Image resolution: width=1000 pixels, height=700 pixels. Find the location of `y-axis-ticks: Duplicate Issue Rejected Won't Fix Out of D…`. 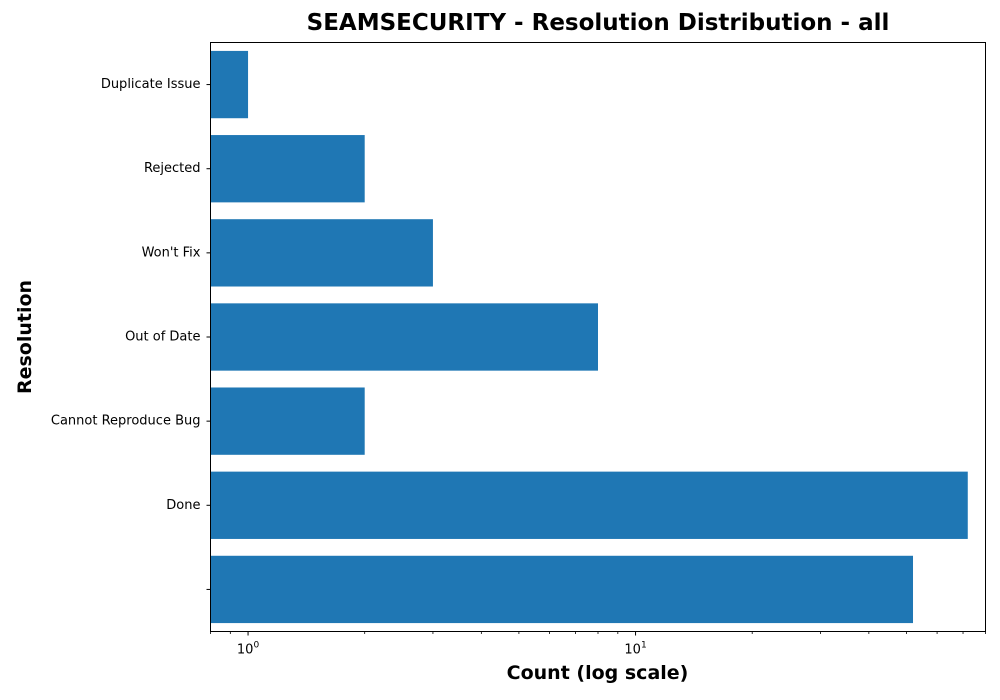

y-axis-ticks: Duplicate Issue Rejected Won't Fix Out of D… is located at coordinates (131, 333).